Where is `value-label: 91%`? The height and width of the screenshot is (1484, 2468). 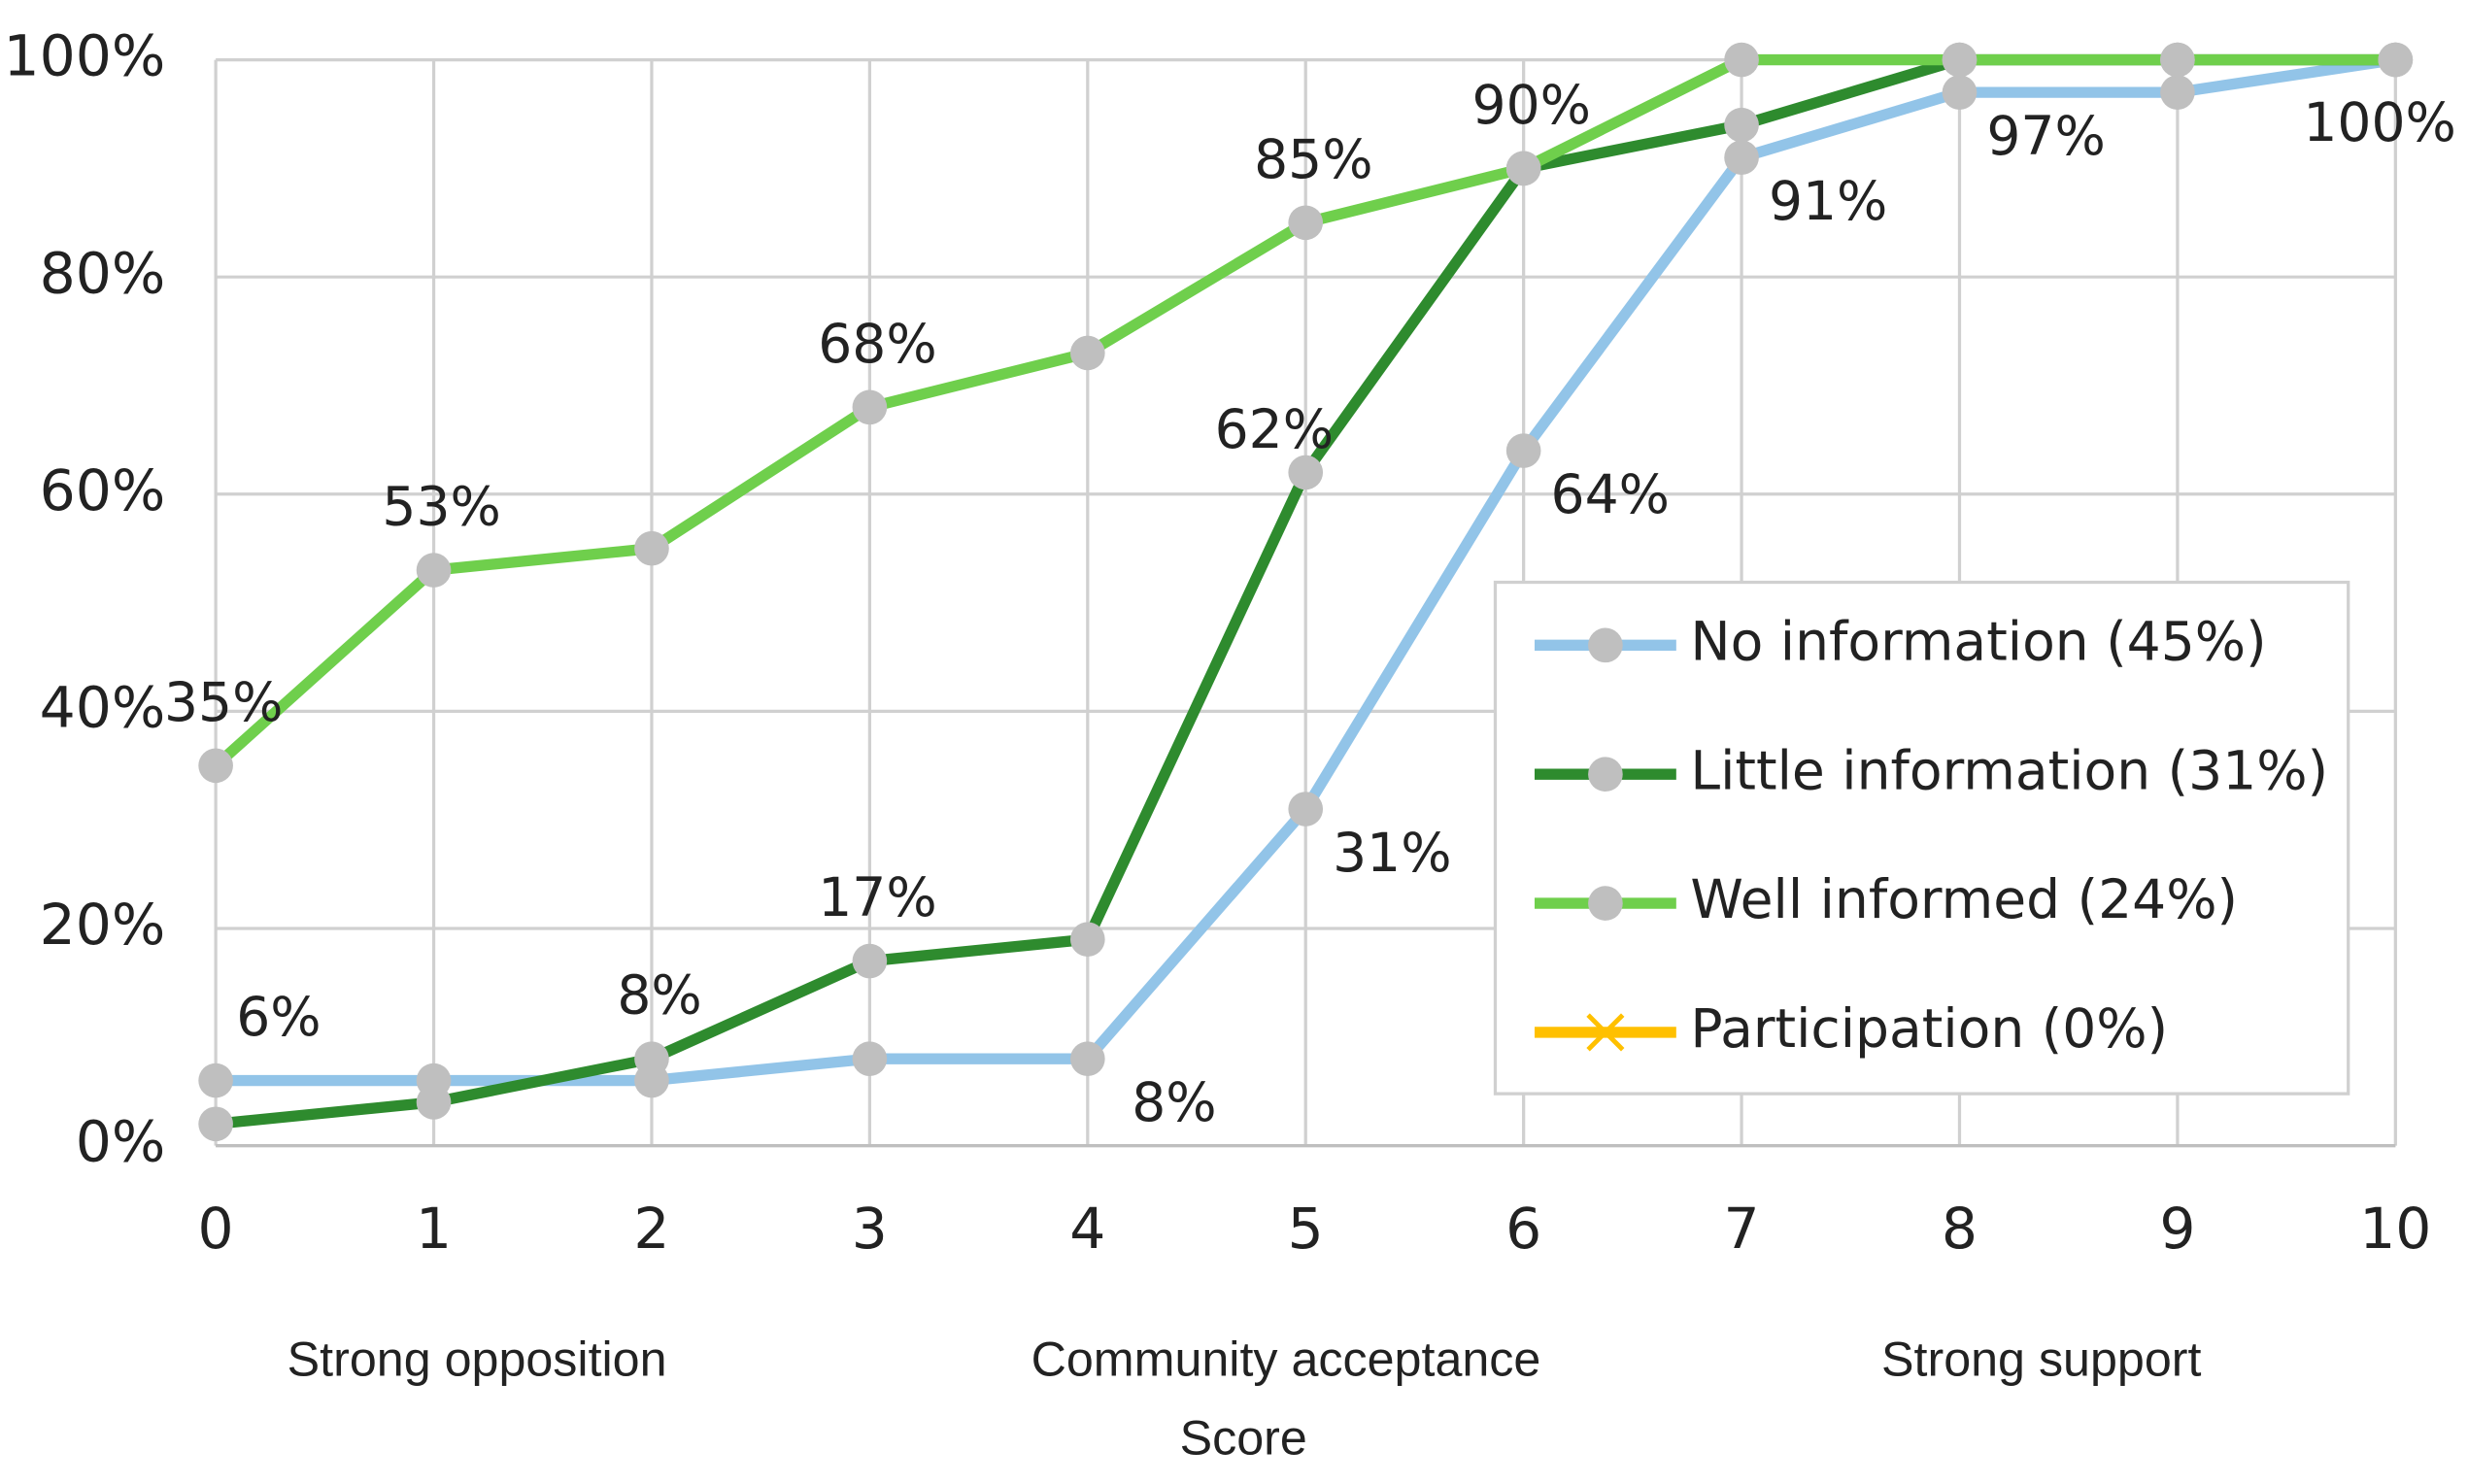
value-label: 91% is located at coordinates (1828, 201).